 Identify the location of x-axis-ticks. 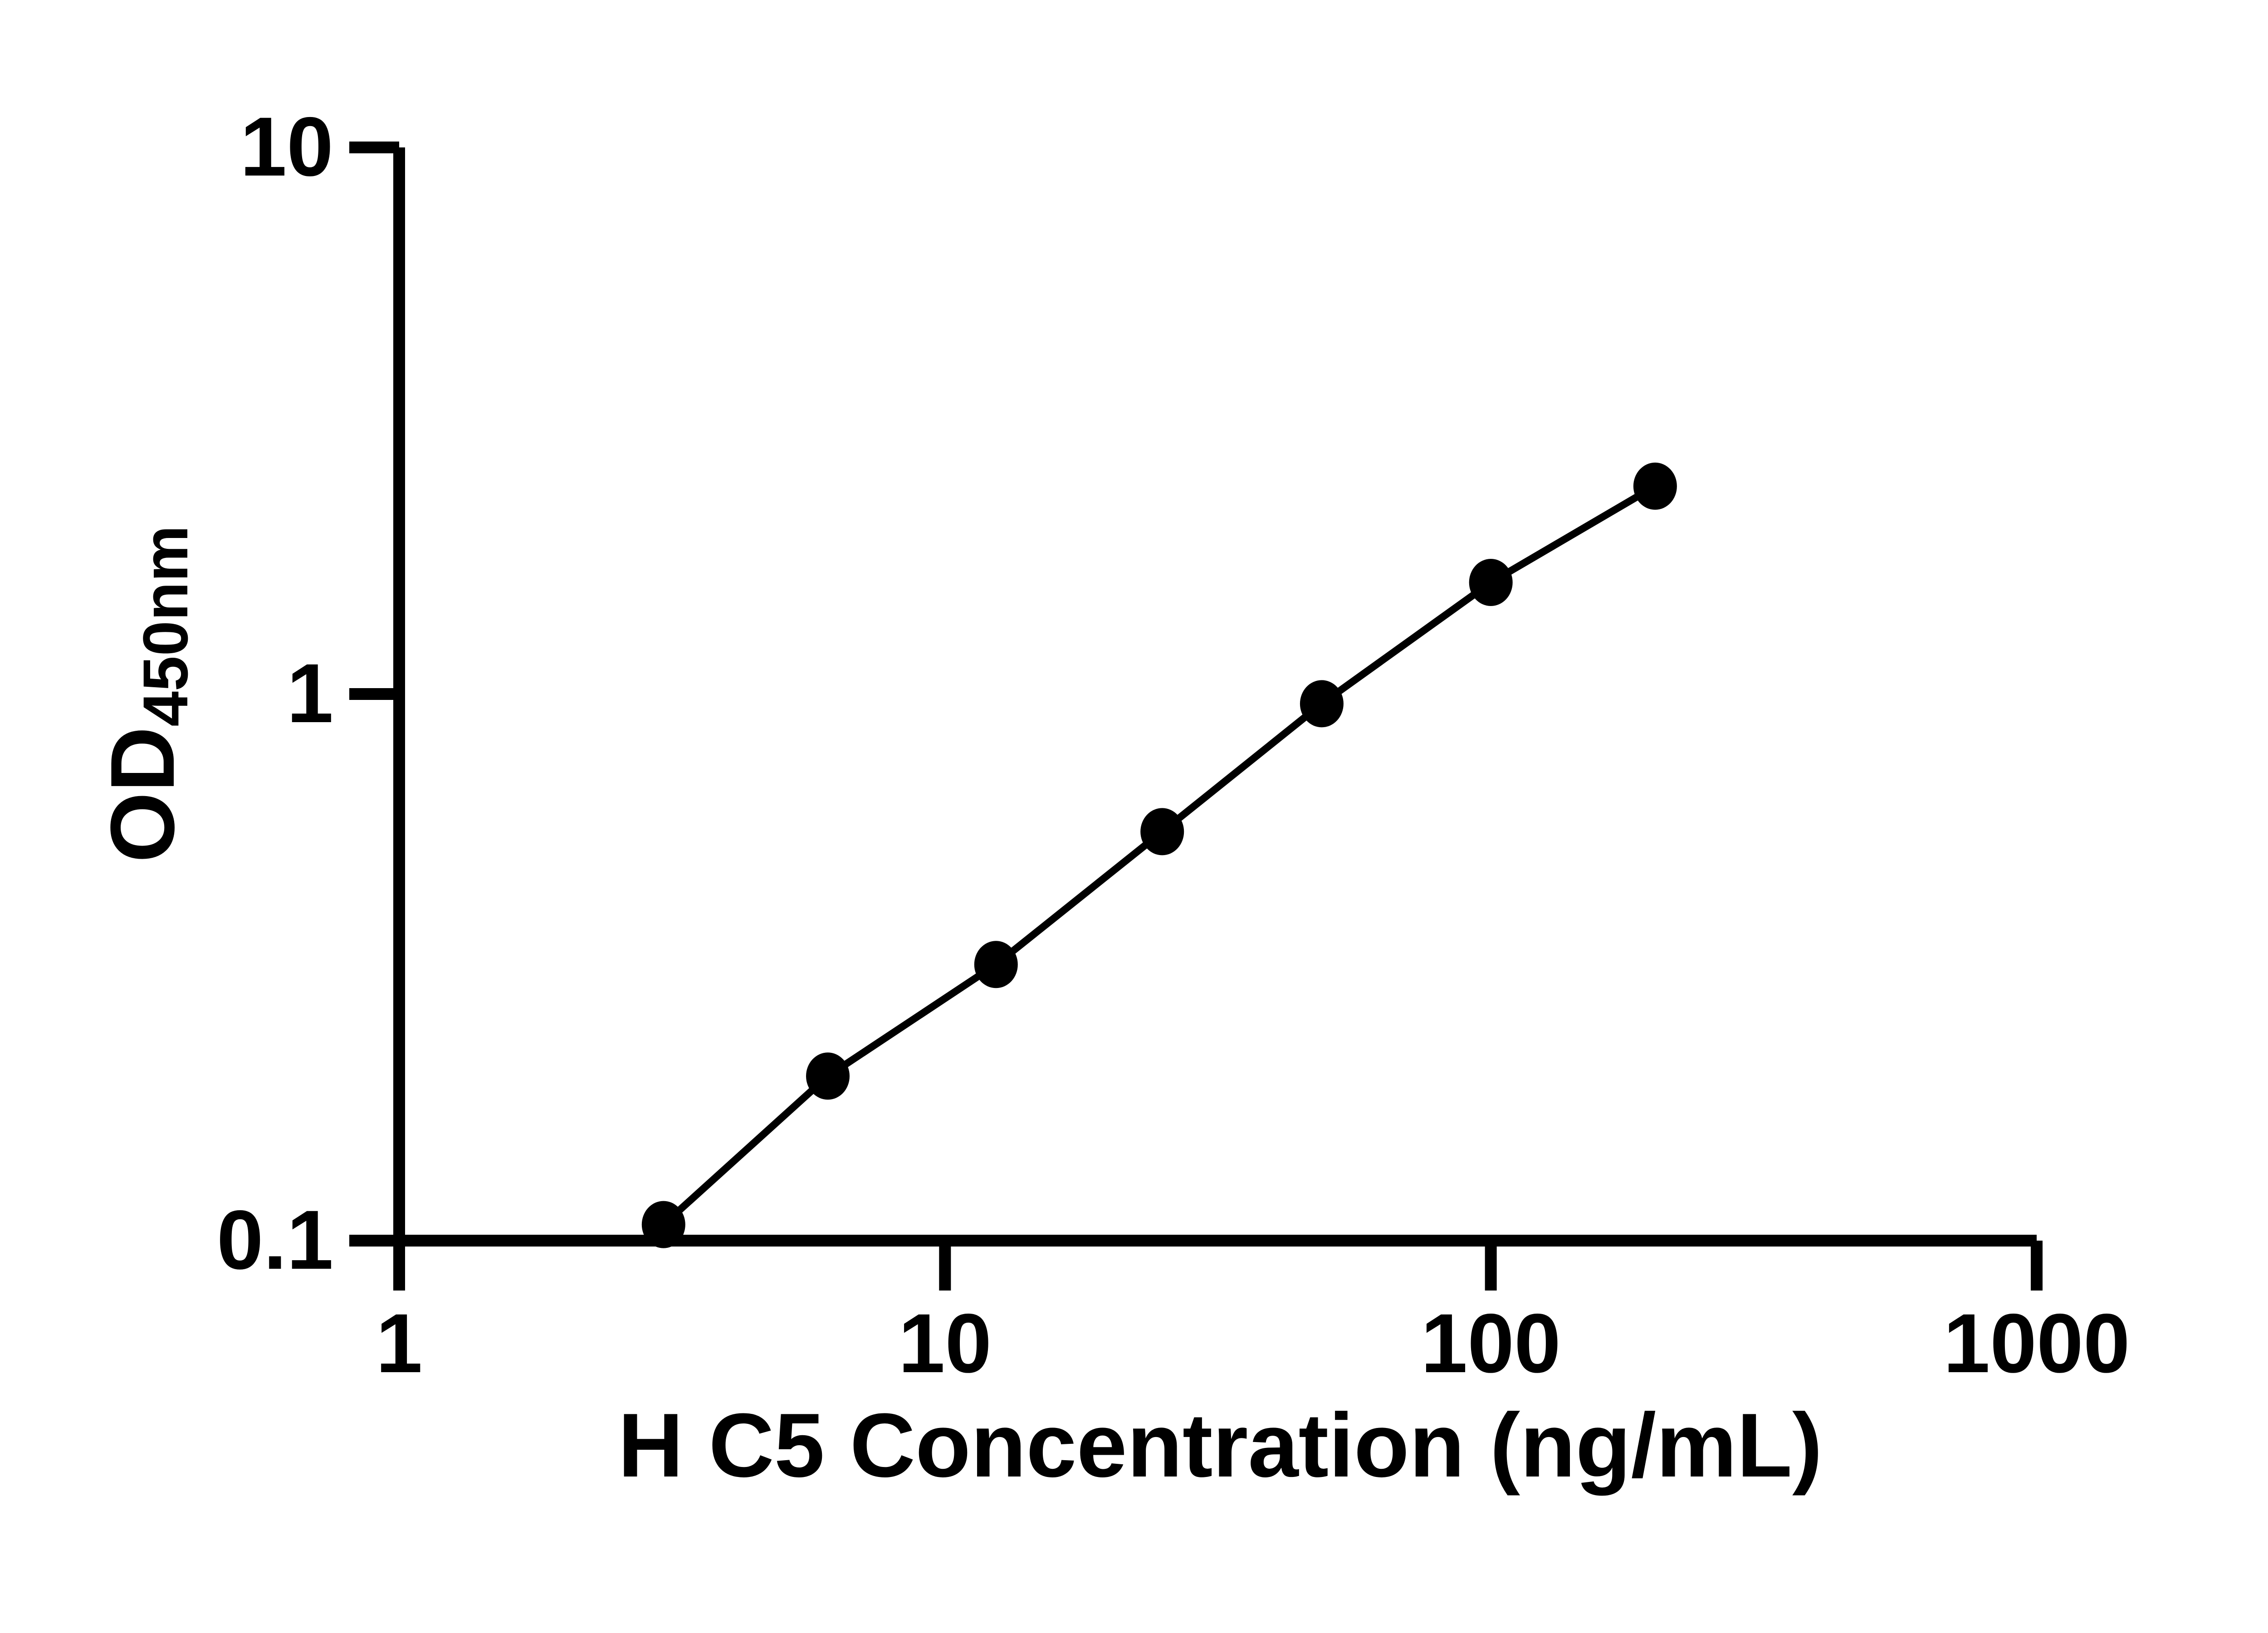
(1218, 1266).